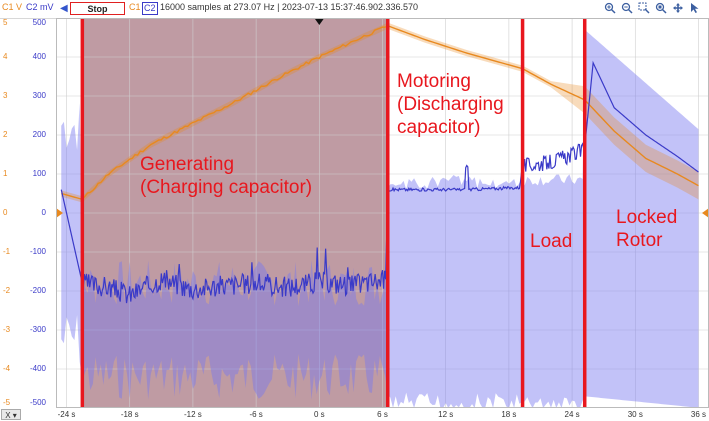 The image size is (709, 421). Describe the element at coordinates (39, 173) in the screenshot. I see `c2-tick-label: 100` at that location.